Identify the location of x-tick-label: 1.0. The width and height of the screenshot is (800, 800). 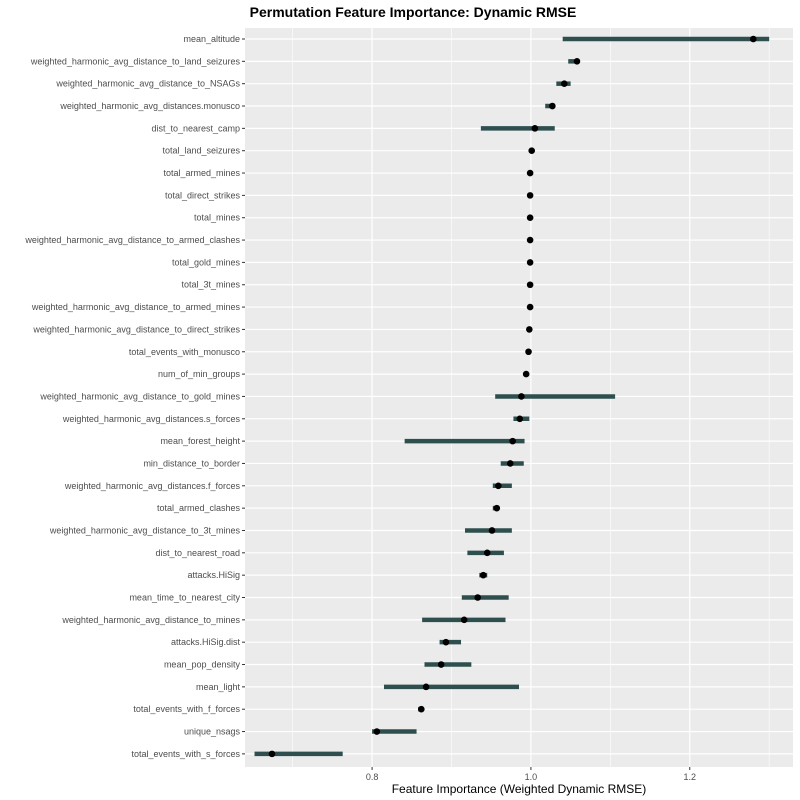
(531, 777).